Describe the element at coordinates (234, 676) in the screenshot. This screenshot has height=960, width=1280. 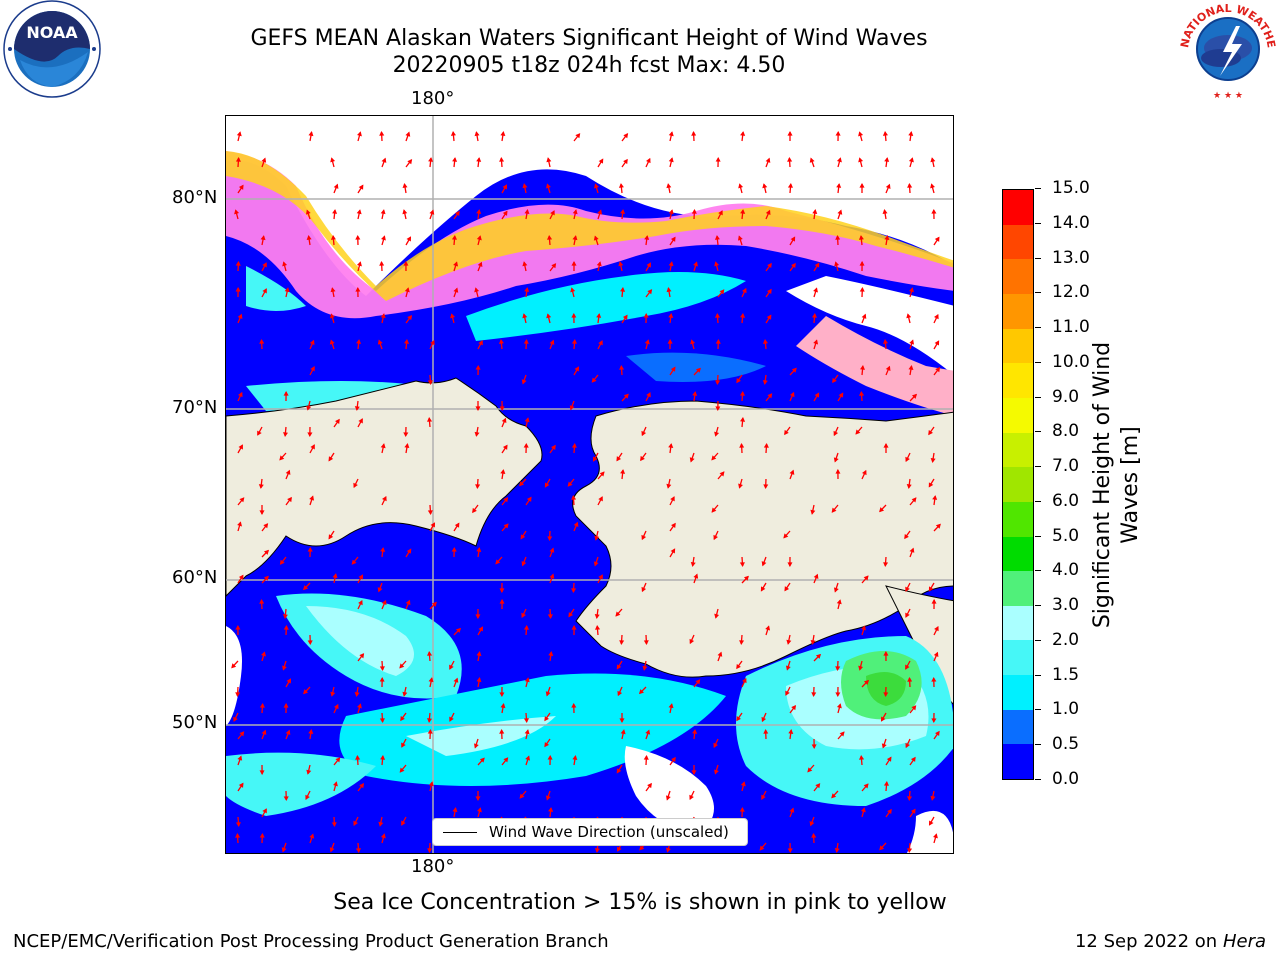
I see `no-data-west` at that location.